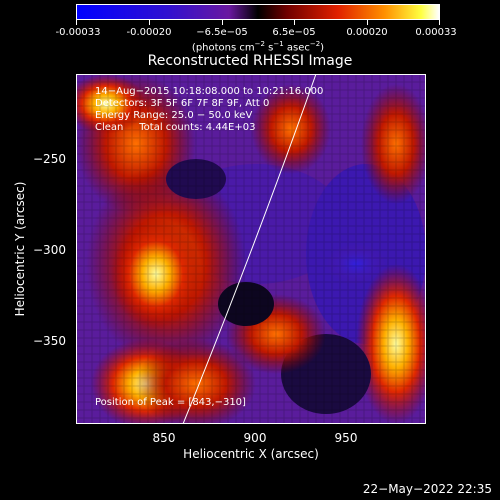 The width and height of the screenshot is (500, 500). Describe the element at coordinates (294, 32) in the screenshot. I see `colorbar-tick-label: 6.5e−05` at that location.